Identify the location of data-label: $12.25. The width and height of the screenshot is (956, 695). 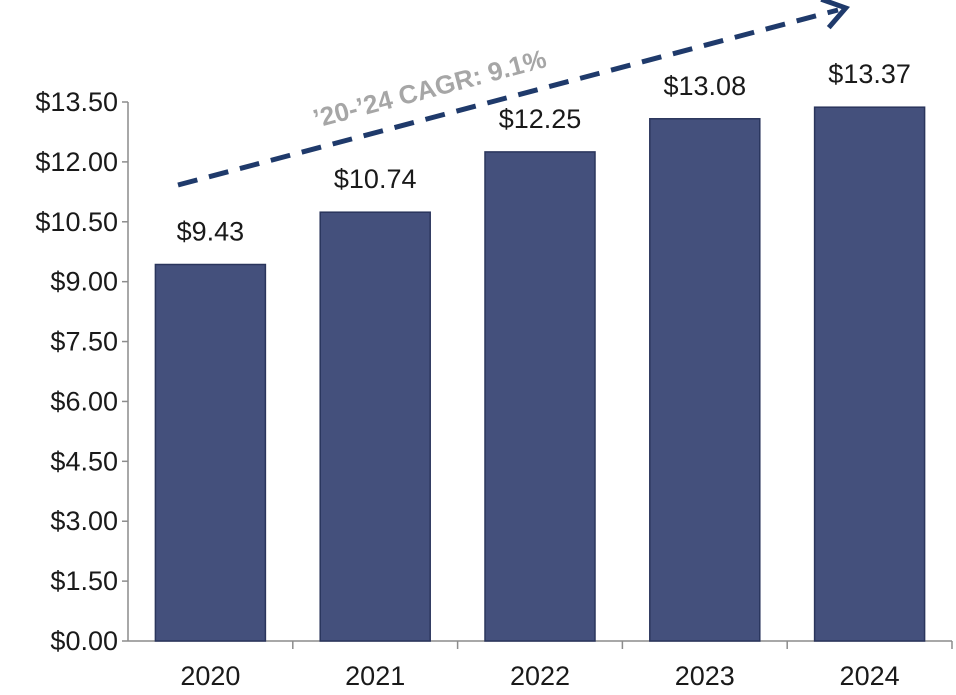
(540, 119).